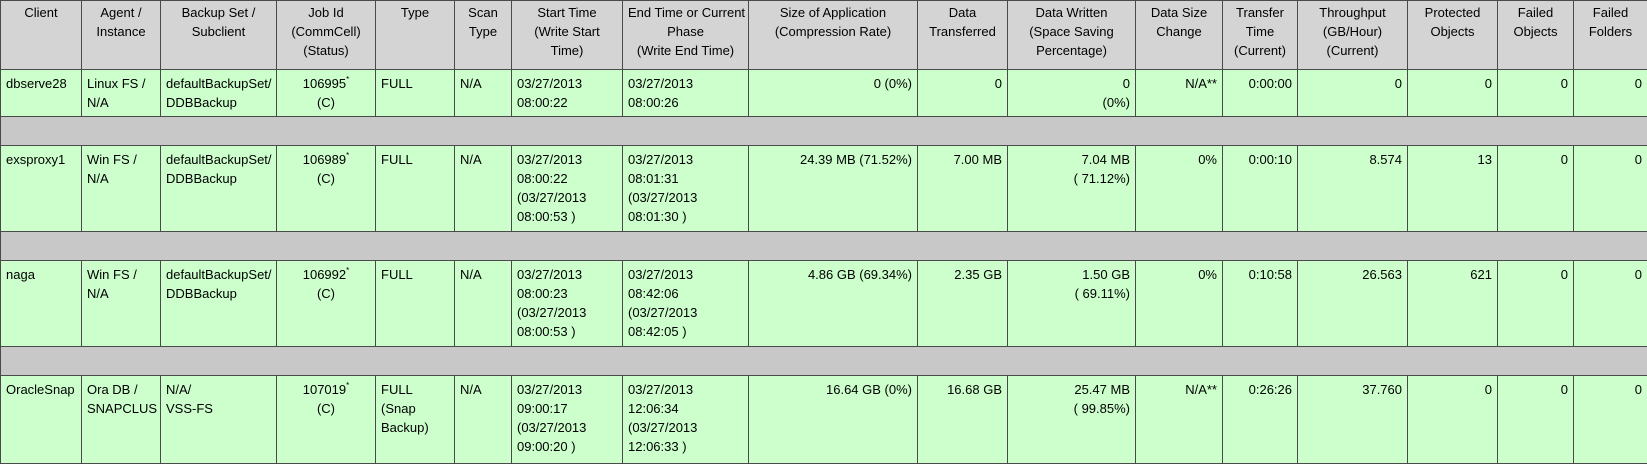 This screenshot has height=464, width=1647. What do you see at coordinates (41, 35) in the screenshot?
I see `column-header: Client` at bounding box center [41, 35].